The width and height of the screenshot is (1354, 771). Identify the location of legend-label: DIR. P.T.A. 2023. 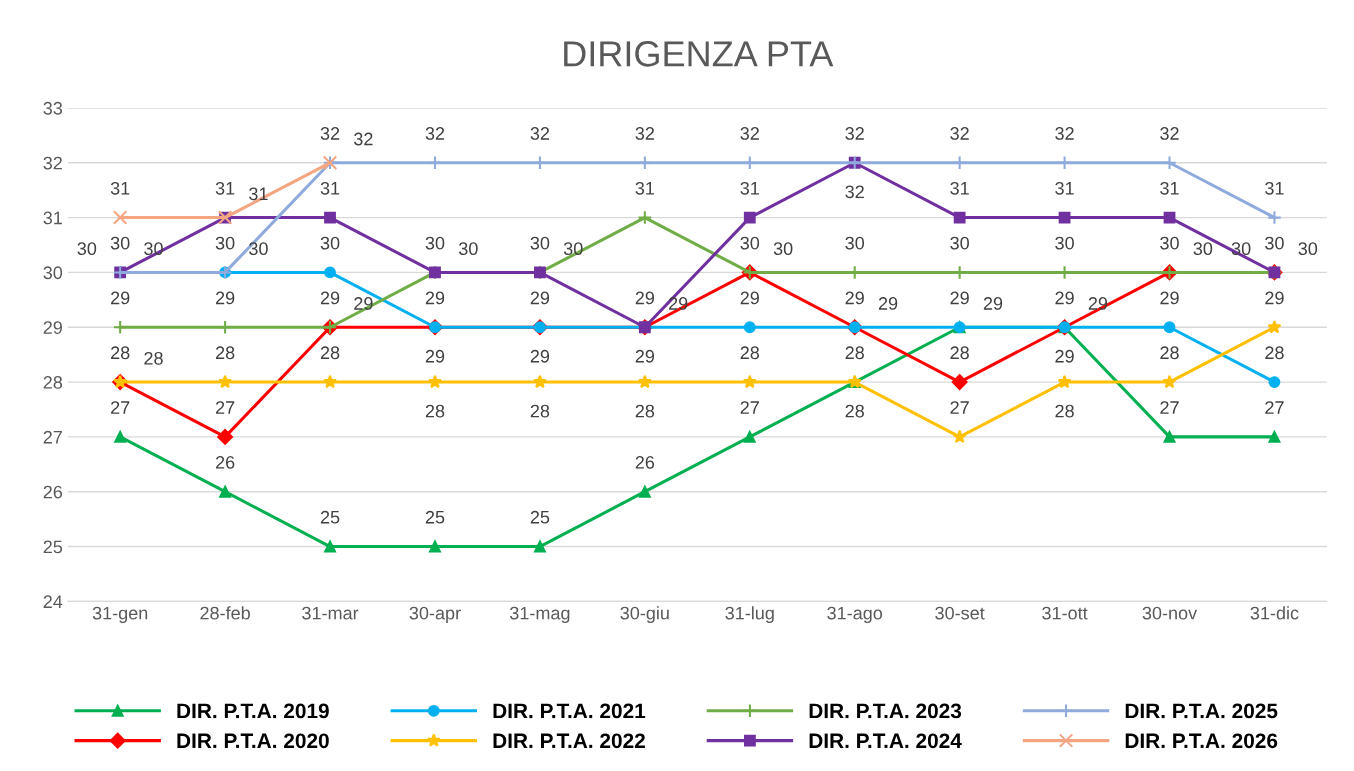
(885, 711).